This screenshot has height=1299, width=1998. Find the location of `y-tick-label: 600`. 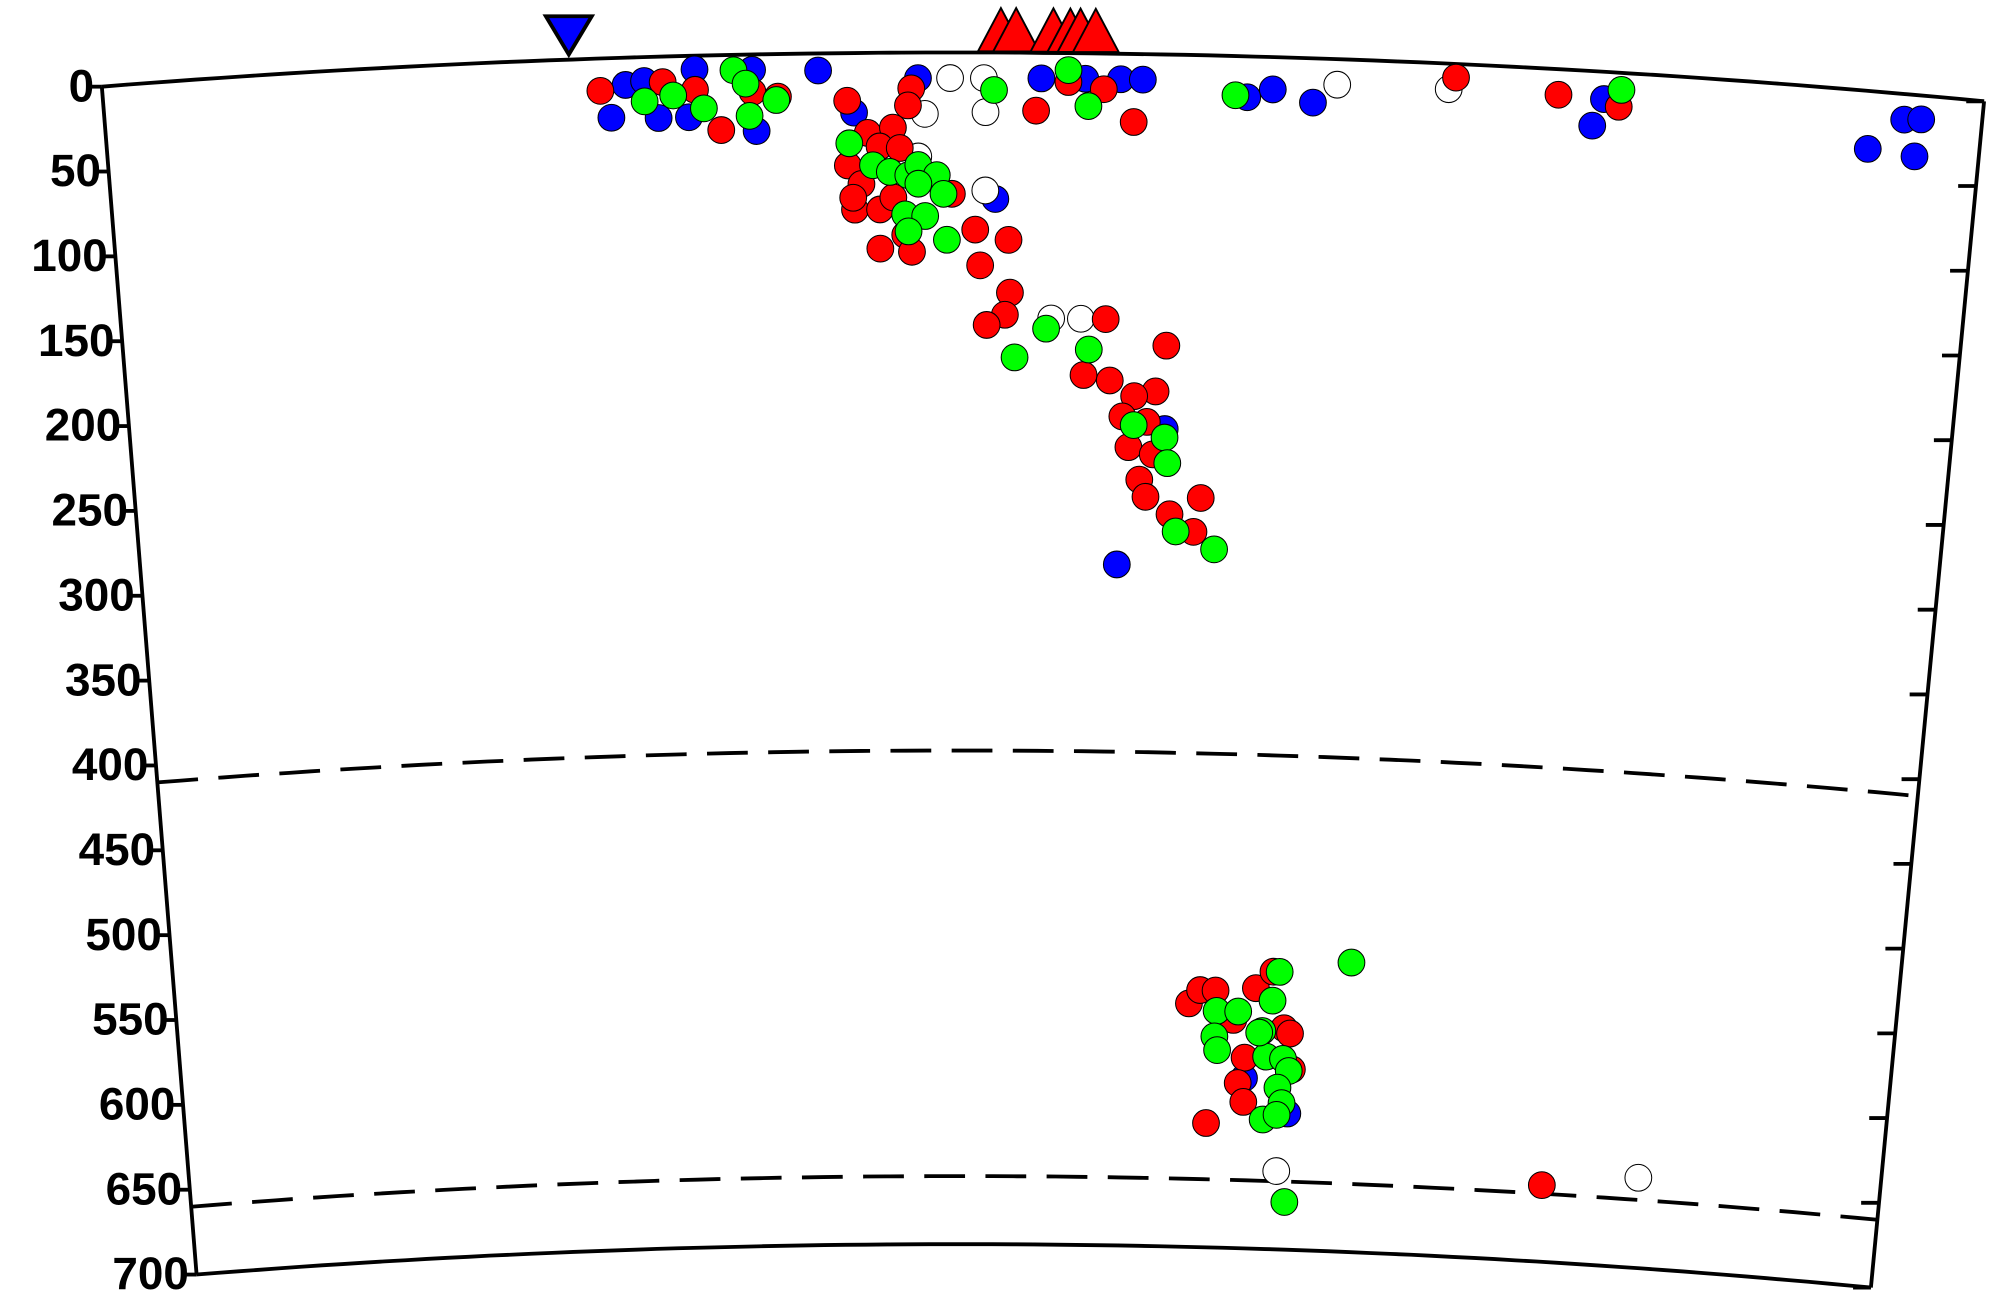

y-tick-label: 600 is located at coordinates (137, 1104).